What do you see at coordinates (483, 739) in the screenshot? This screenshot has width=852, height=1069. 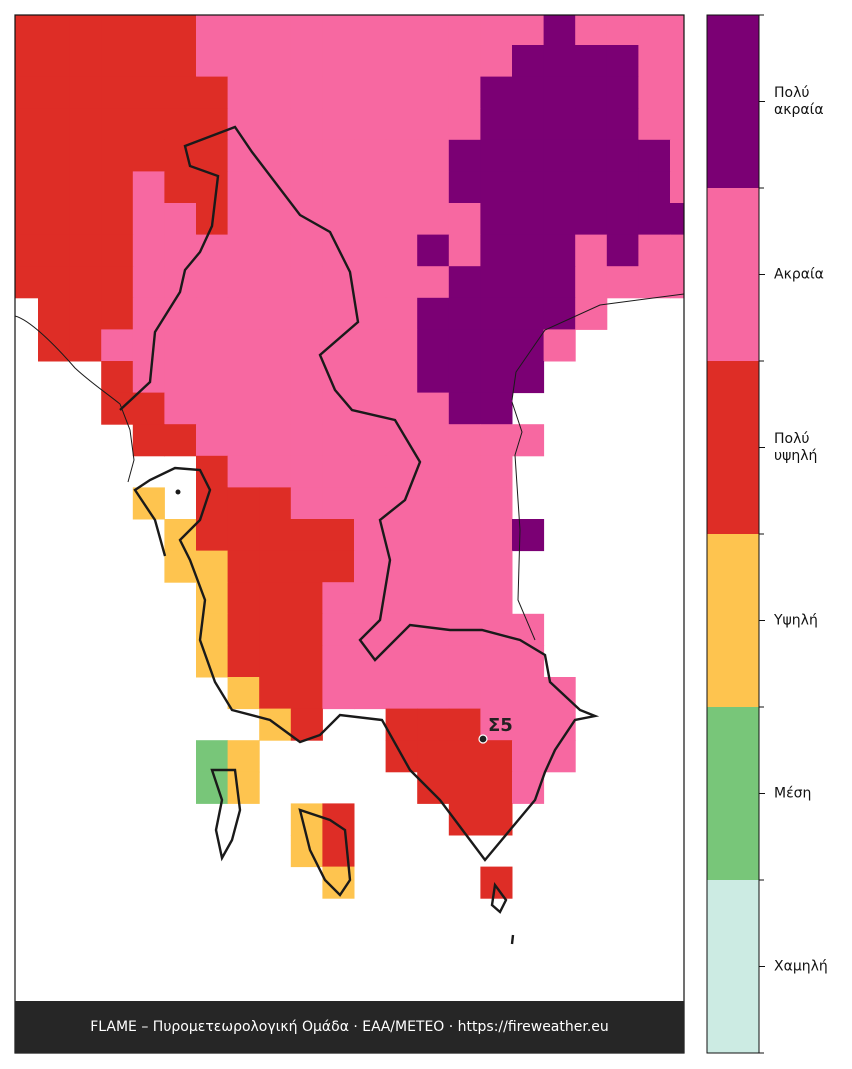 I see `station-marker` at bounding box center [483, 739].